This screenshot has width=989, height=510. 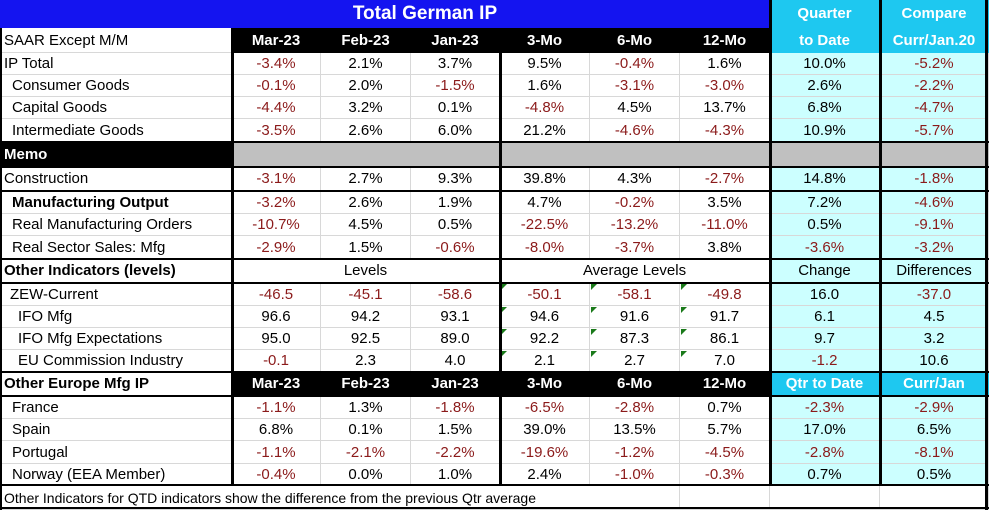 I want to click on data-cell: 16.0, so click(x=825, y=294).